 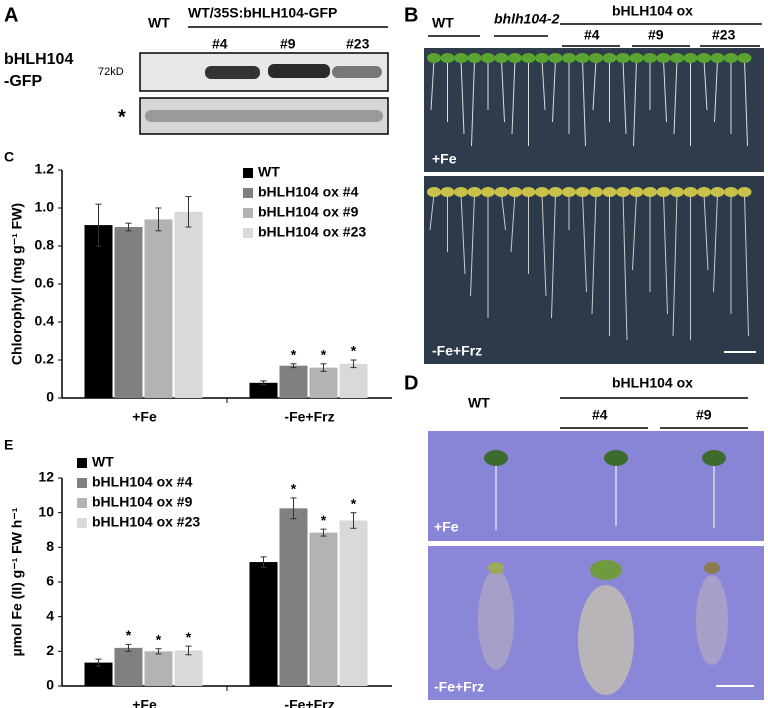 I want to click on genotype-label: bhlh104-2, so click(x=527, y=19).